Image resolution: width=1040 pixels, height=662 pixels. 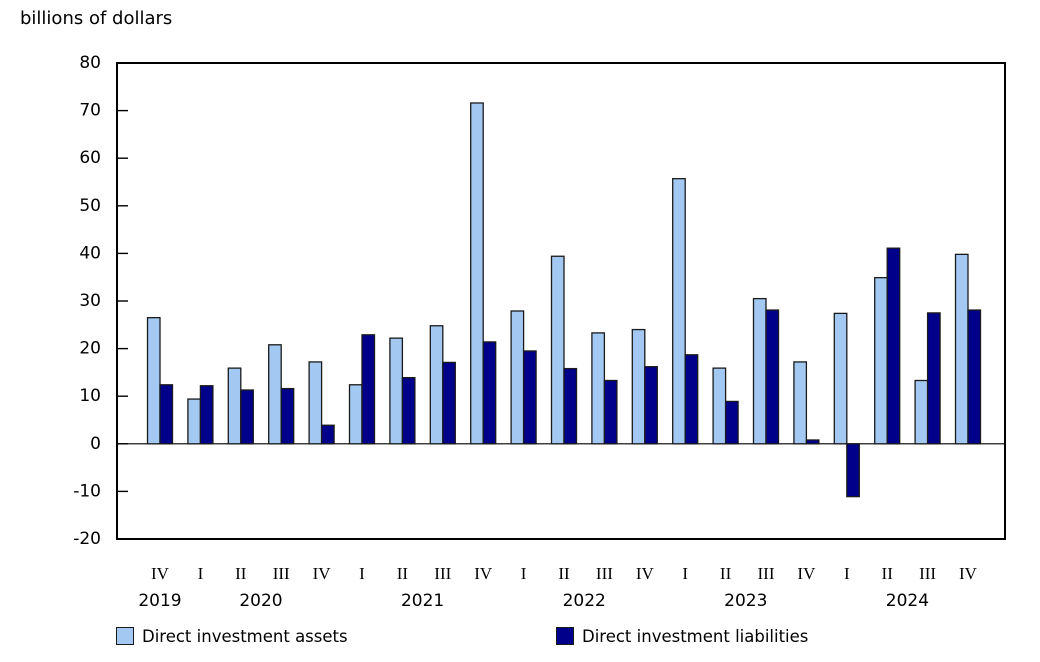 What do you see at coordinates (90, 396) in the screenshot?
I see `y-tick-label: 10` at bounding box center [90, 396].